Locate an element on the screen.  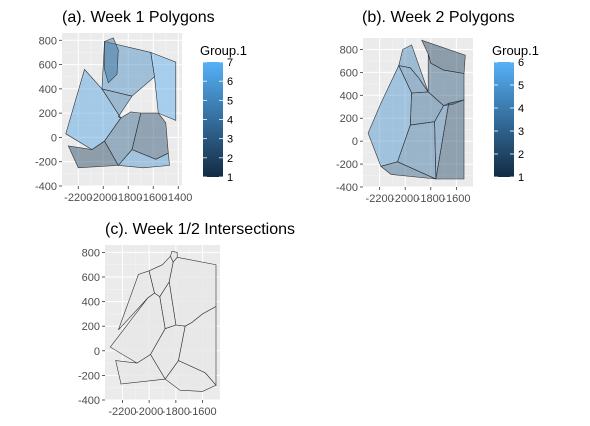
panel-week2-legend: Group.1 1 2 3 4 5 6 is located at coordinates (515, 113).